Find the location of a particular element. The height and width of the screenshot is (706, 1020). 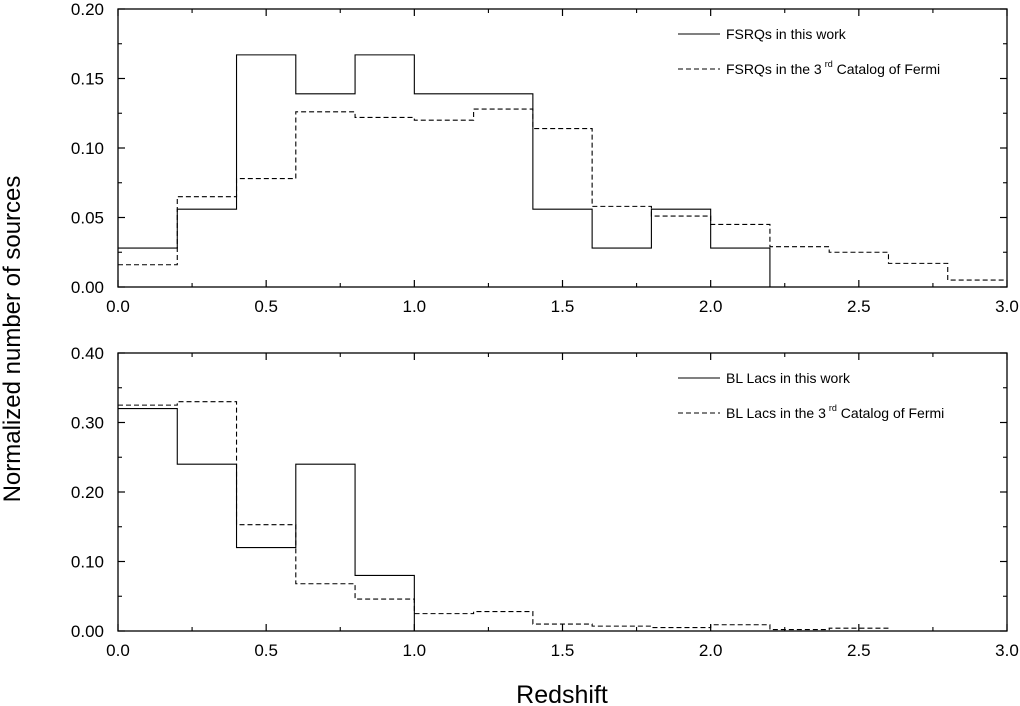

x-axis-label: Redshift is located at coordinates (562, 693).